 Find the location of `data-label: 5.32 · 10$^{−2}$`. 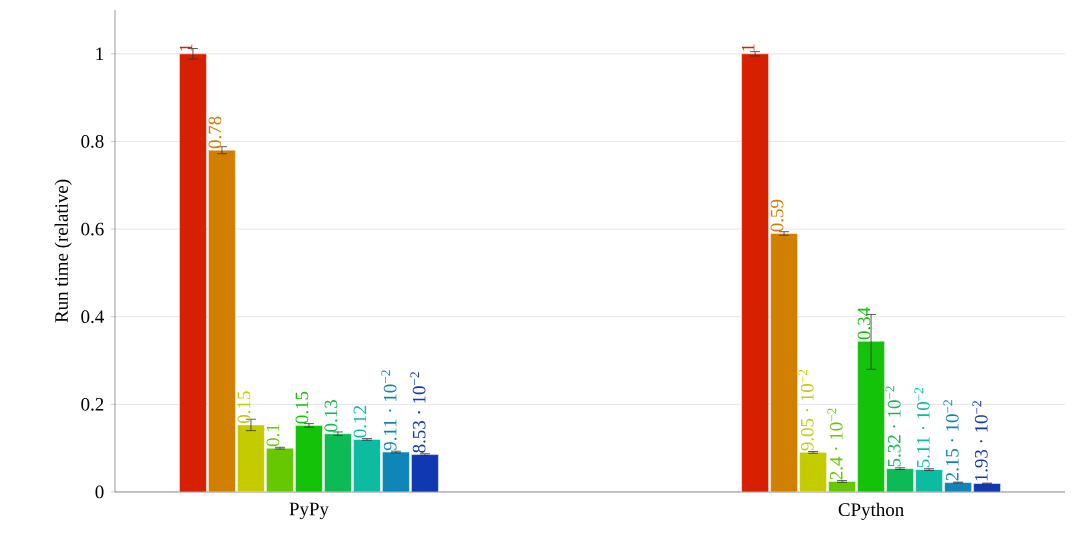

data-label: 5.32 · 10$^{−2}$ is located at coordinates (893, 426).